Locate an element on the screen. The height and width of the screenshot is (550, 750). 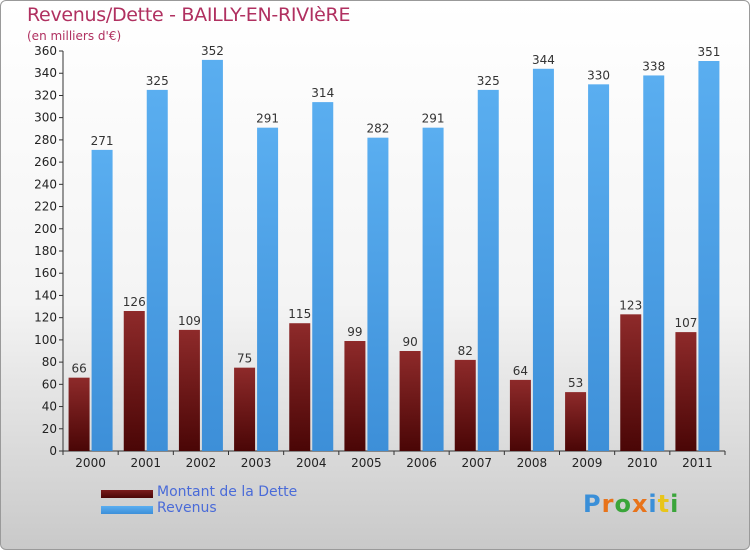
y-tick-label: 140 is located at coordinates (45, 295).